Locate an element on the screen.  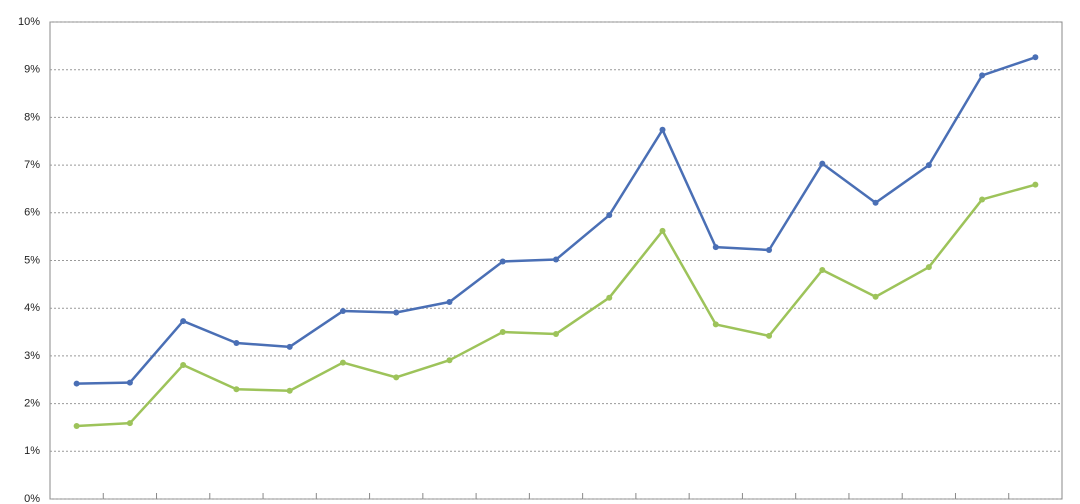
y-tick-label: 9% is located at coordinates (32, 70).